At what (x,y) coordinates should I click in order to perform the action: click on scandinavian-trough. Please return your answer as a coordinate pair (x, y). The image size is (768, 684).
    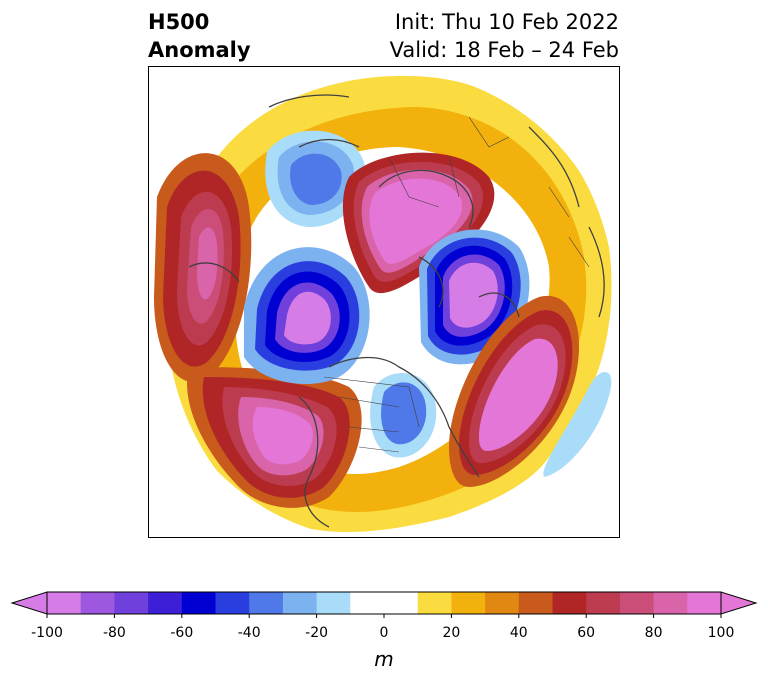
    Looking at the image, I should click on (474, 297).